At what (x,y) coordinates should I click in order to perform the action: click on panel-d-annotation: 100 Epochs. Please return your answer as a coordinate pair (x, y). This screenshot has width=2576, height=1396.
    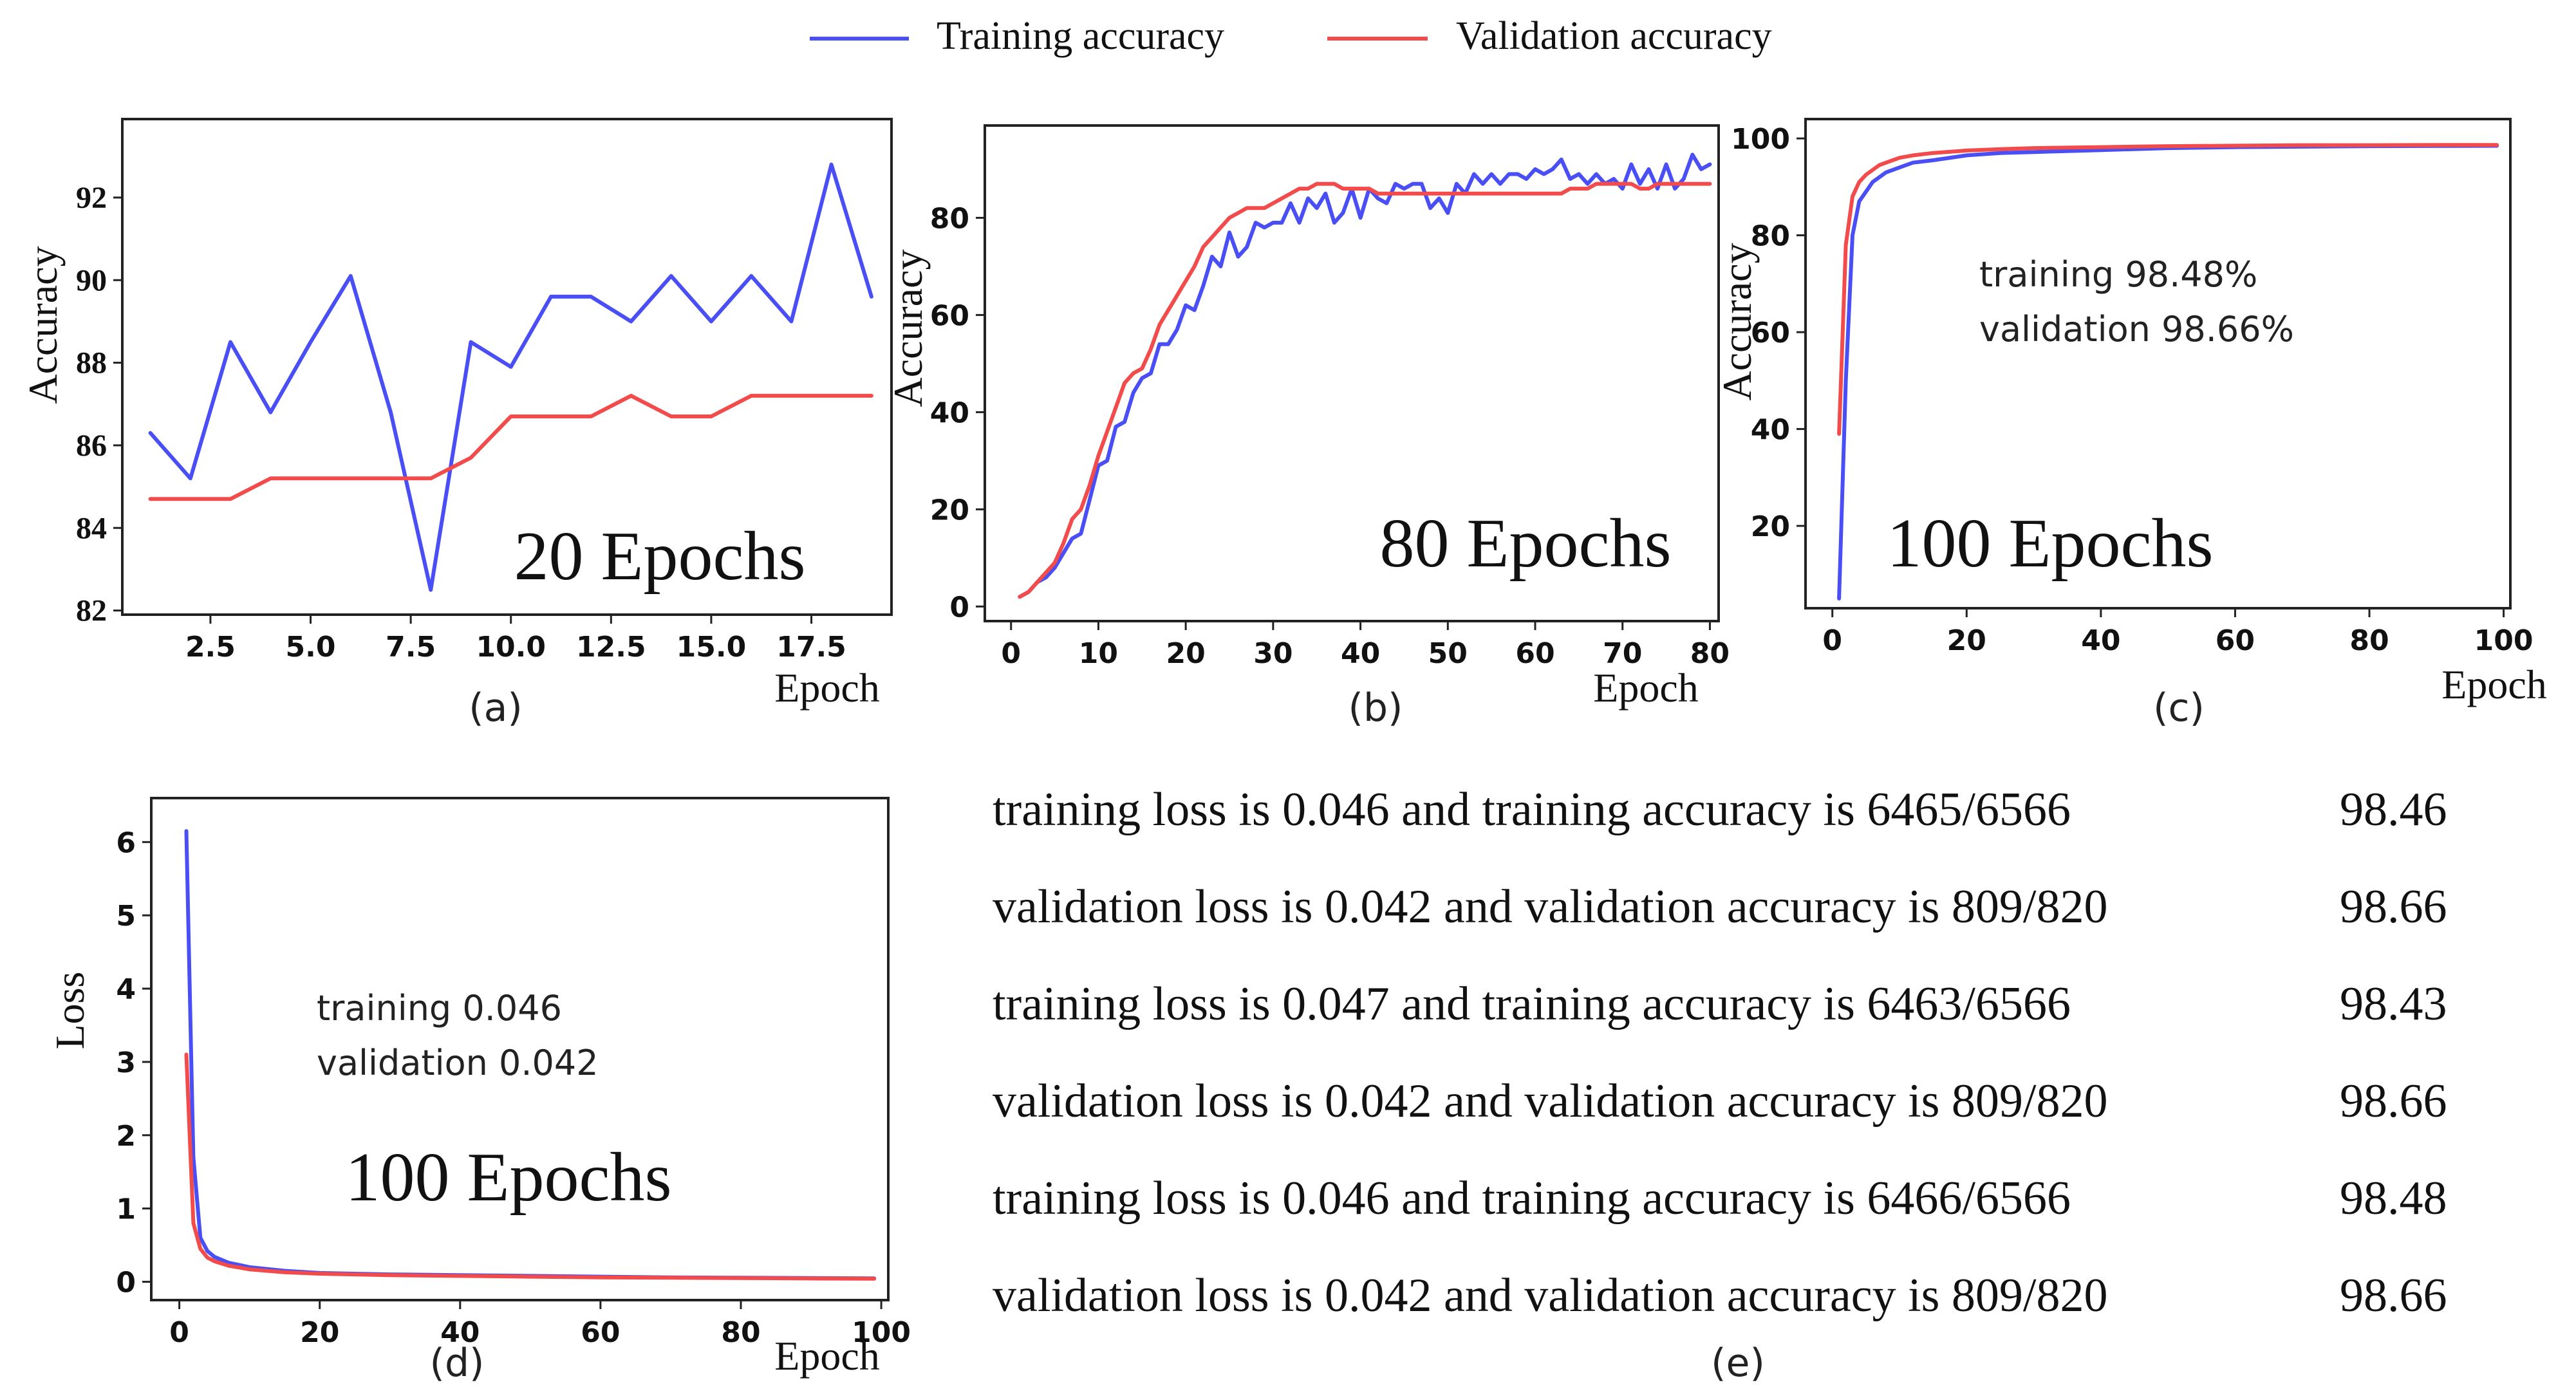
    Looking at the image, I should click on (509, 1177).